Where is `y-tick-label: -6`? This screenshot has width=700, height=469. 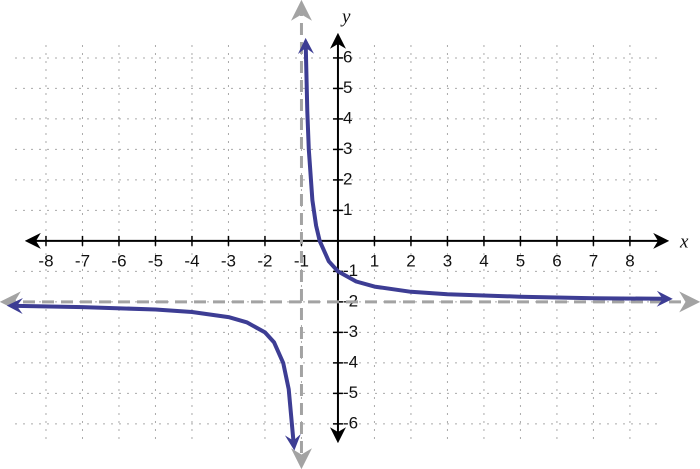 y-tick-label: -6 is located at coordinates (350, 422).